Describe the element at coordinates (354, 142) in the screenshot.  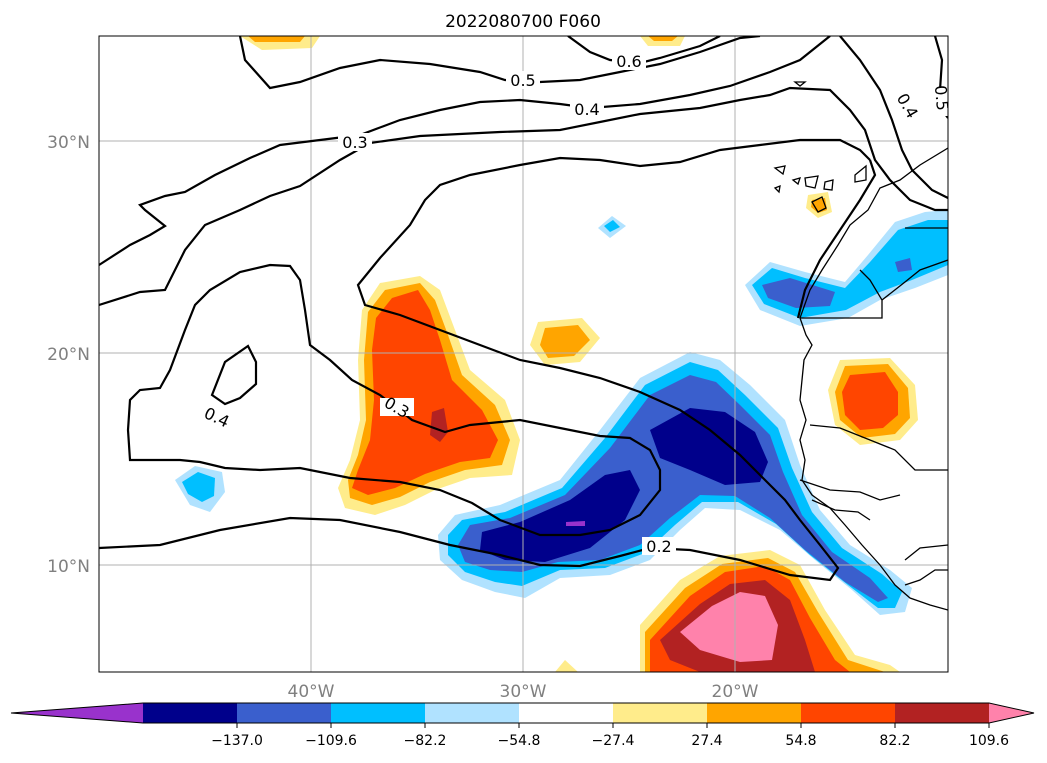
I see `contour-label: 0.3` at that location.